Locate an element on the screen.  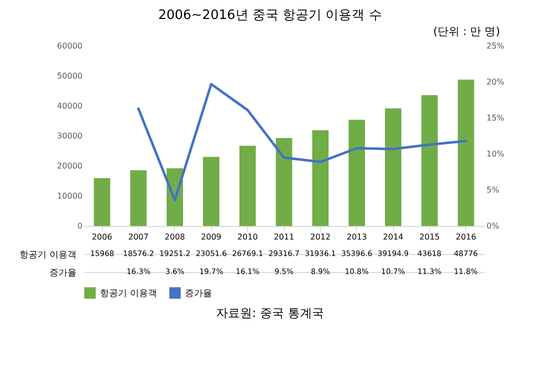
y2-tick-label: 15% is located at coordinates (495, 118).